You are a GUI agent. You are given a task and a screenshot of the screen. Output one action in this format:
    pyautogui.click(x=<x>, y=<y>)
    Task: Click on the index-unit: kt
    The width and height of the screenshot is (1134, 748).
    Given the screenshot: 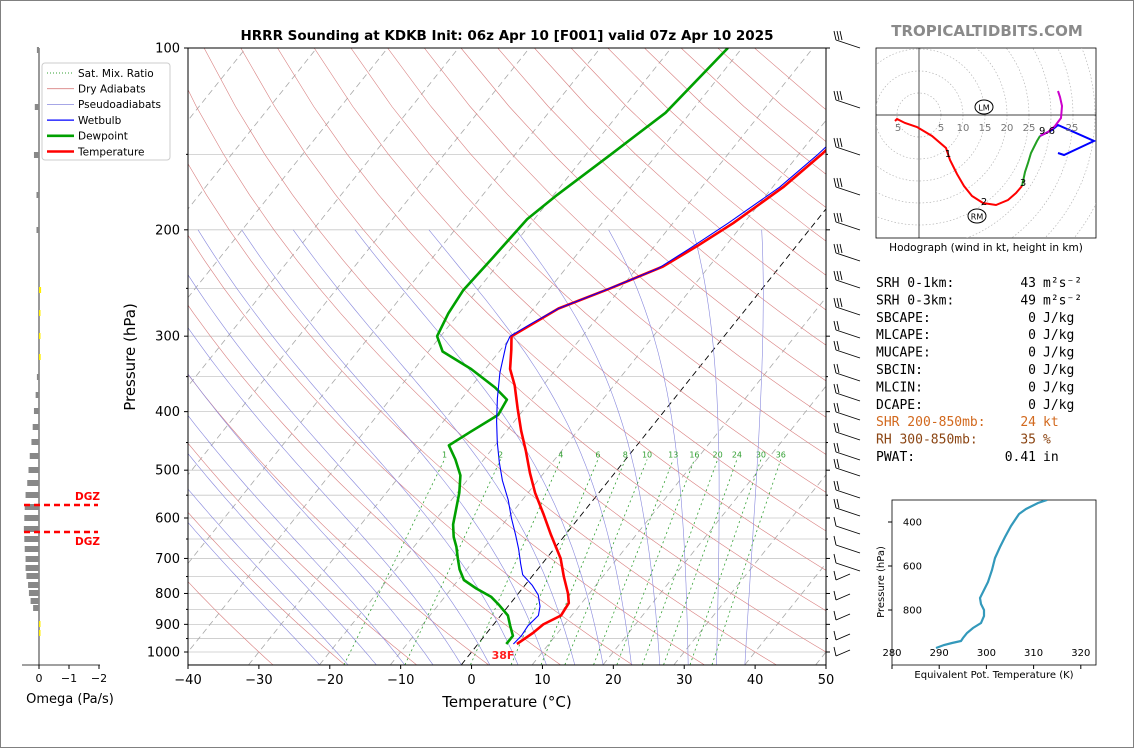 What is the action you would take?
    pyautogui.click(x=1051, y=422)
    